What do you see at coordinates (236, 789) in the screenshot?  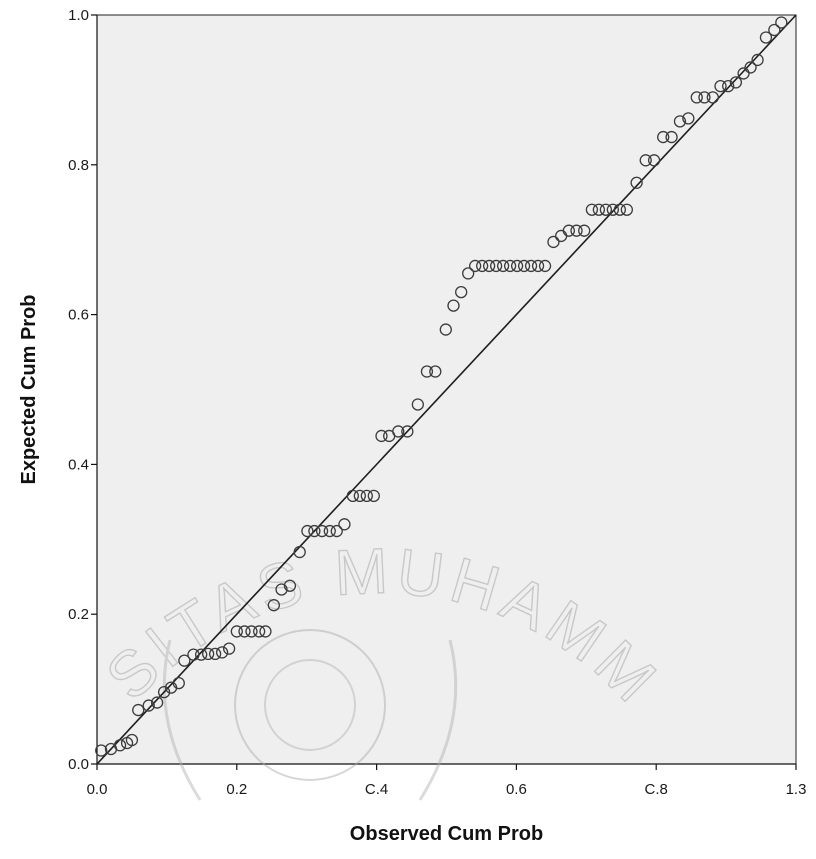 I see `x-tick-label: 0.2` at bounding box center [236, 789].